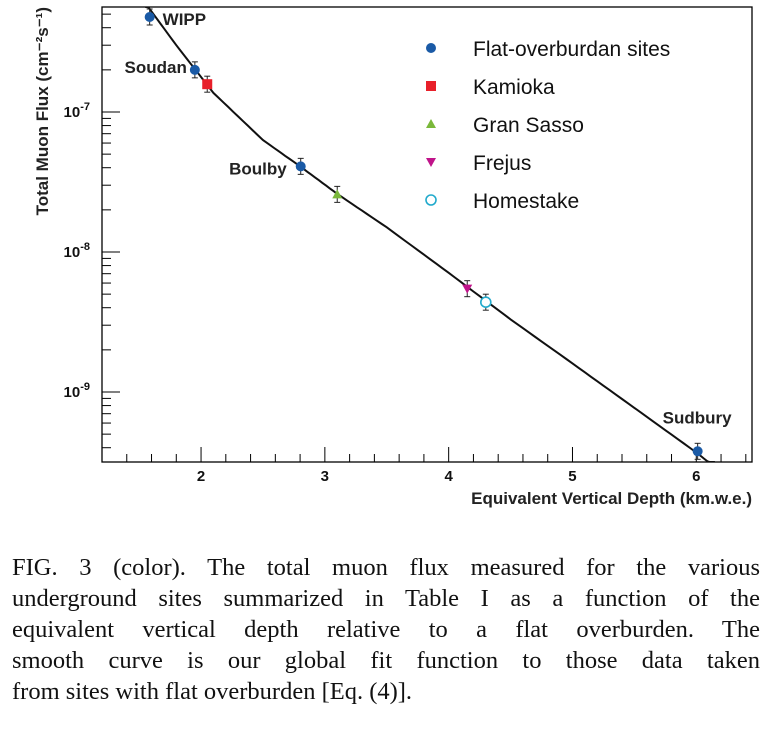  What do you see at coordinates (337, 194) in the screenshot?
I see `data-point-gran-sasso` at bounding box center [337, 194].